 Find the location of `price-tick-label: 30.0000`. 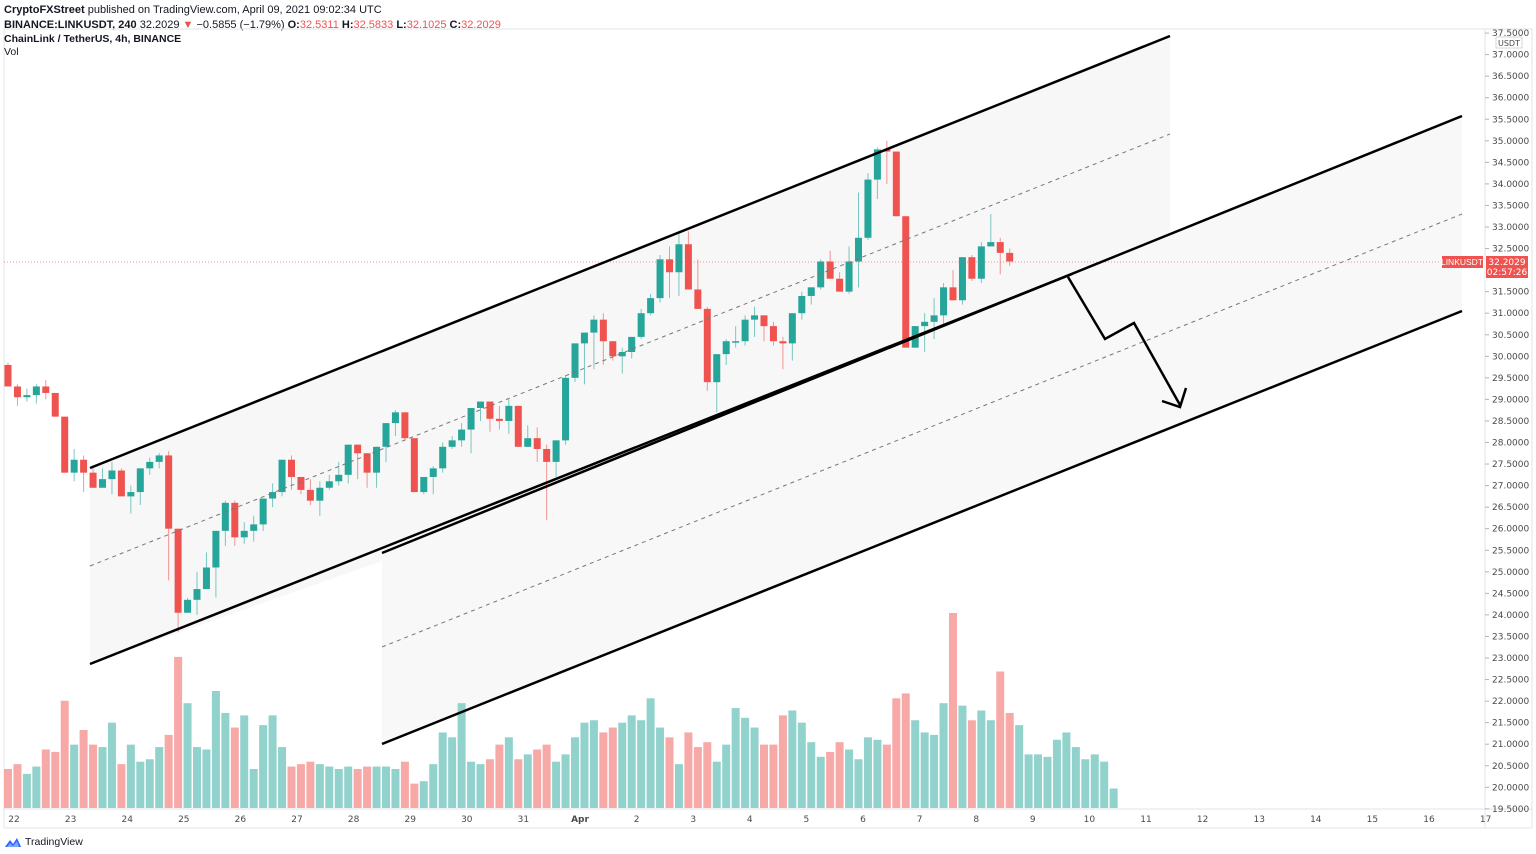

price-tick-label: 30.0000 is located at coordinates (1510, 357).